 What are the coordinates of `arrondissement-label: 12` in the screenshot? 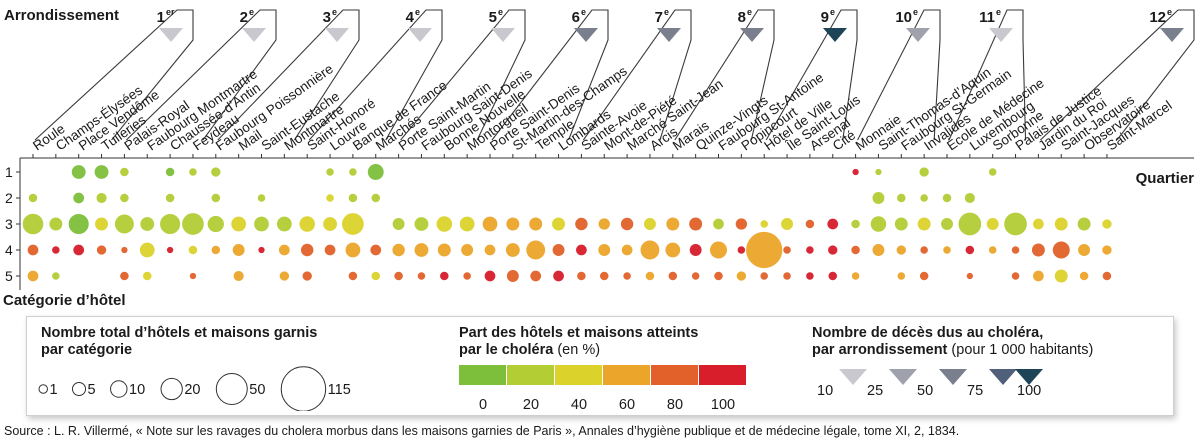 It's located at (1157, 17).